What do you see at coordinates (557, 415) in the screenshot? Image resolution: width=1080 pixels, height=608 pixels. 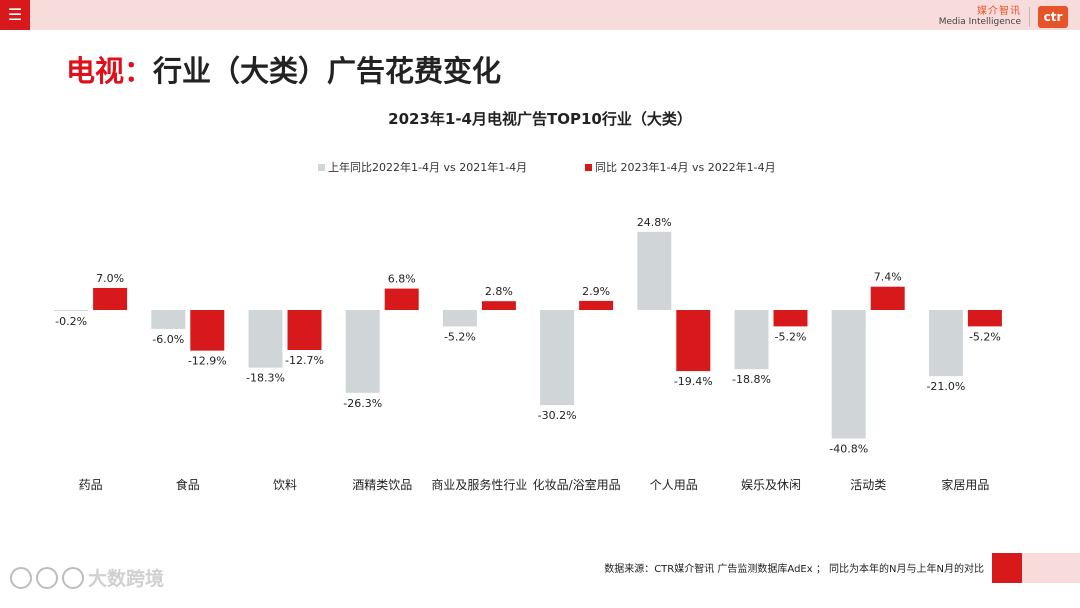 I see `data-label-s0-5: -30.2%` at bounding box center [557, 415].